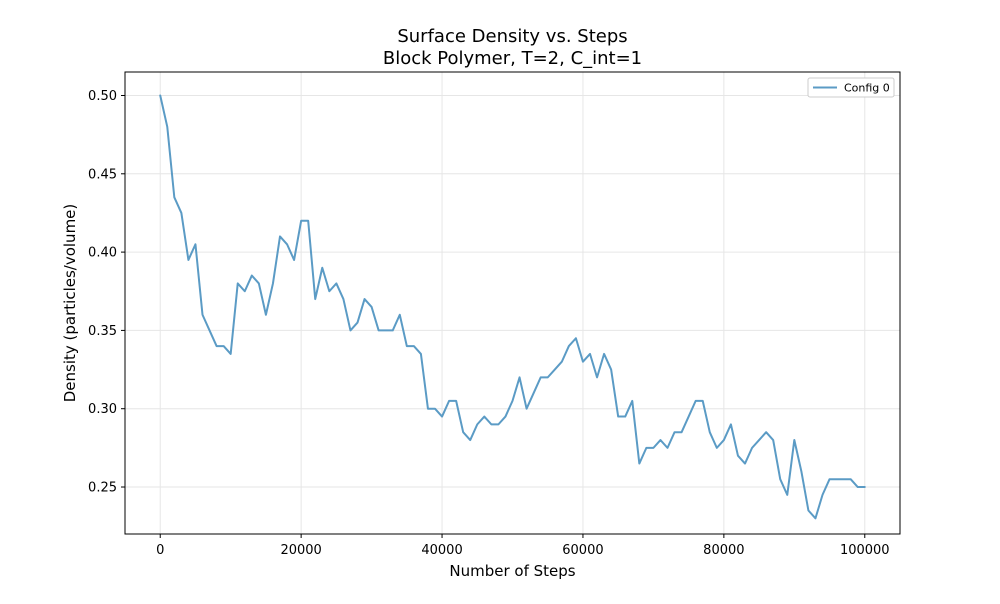  What do you see at coordinates (102, 331) in the screenshot?
I see `y-tick-label: 0.35` at bounding box center [102, 331].